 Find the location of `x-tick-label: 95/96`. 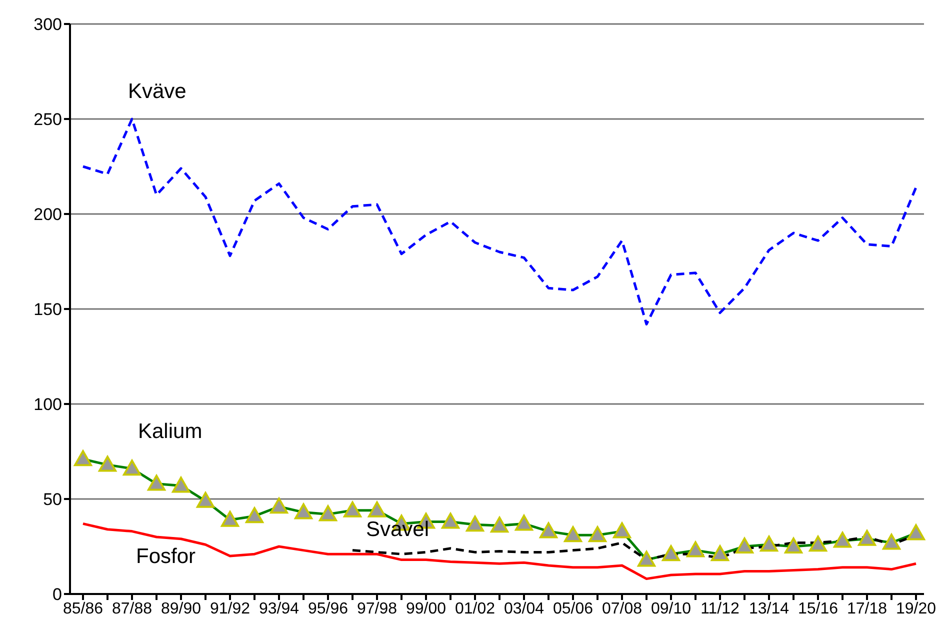

x-tick-label: 95/96 is located at coordinates (328, 609).